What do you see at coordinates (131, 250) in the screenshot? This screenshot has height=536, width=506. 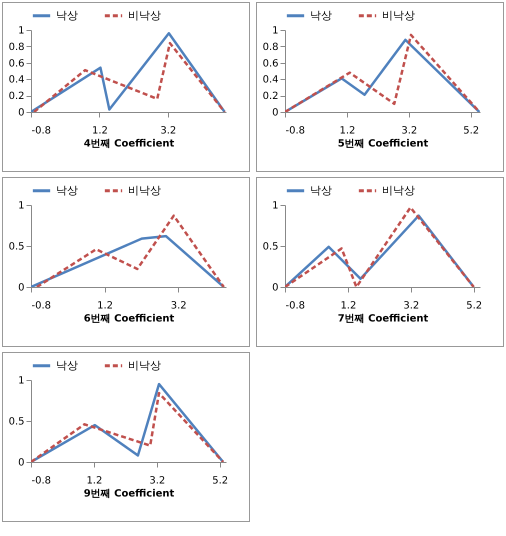 I see `line-series` at bounding box center [131, 250].